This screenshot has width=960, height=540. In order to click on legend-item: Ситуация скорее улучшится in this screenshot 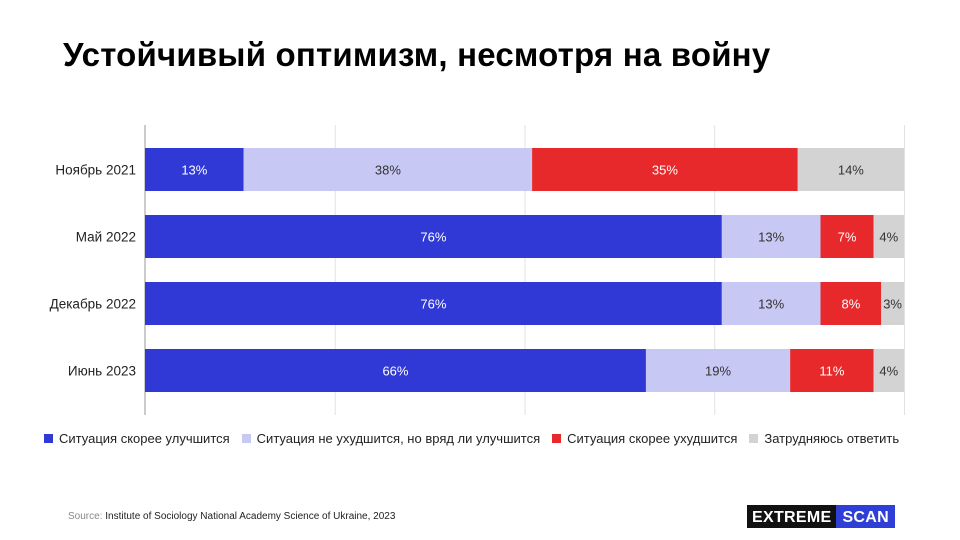, I will do `click(137, 438)`.